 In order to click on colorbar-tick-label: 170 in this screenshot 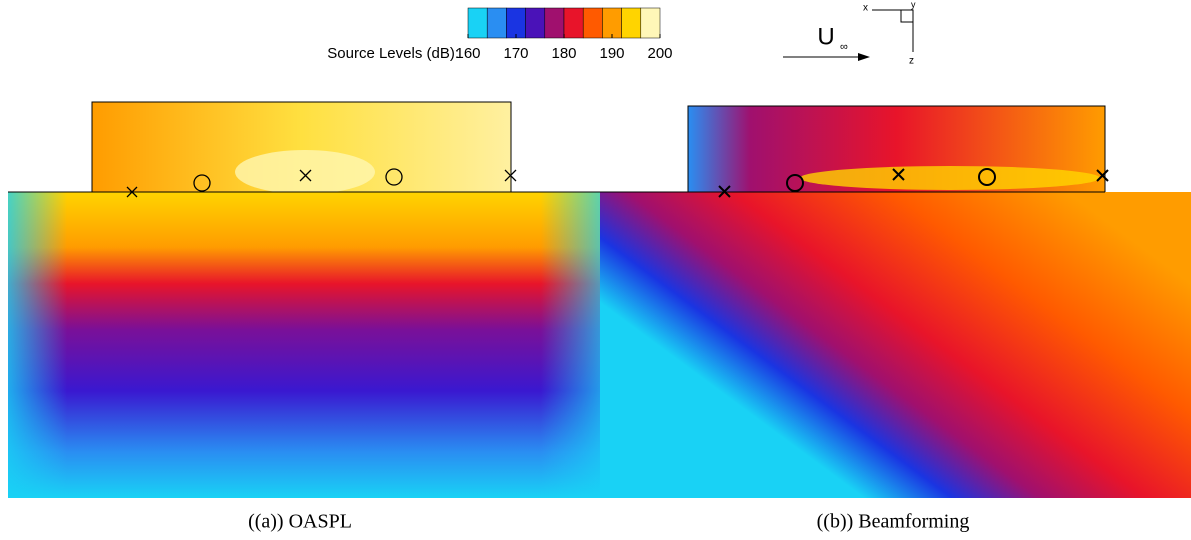, I will do `click(515, 53)`.